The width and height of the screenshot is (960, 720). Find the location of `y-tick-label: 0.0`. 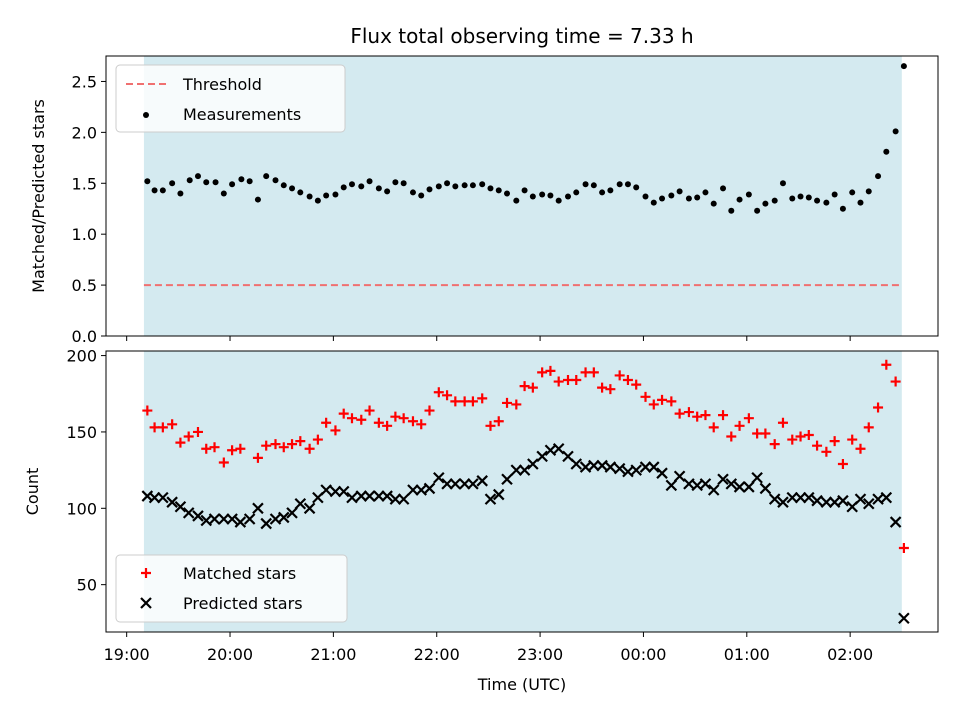

y-tick-label: 0.0 is located at coordinates (84, 336).